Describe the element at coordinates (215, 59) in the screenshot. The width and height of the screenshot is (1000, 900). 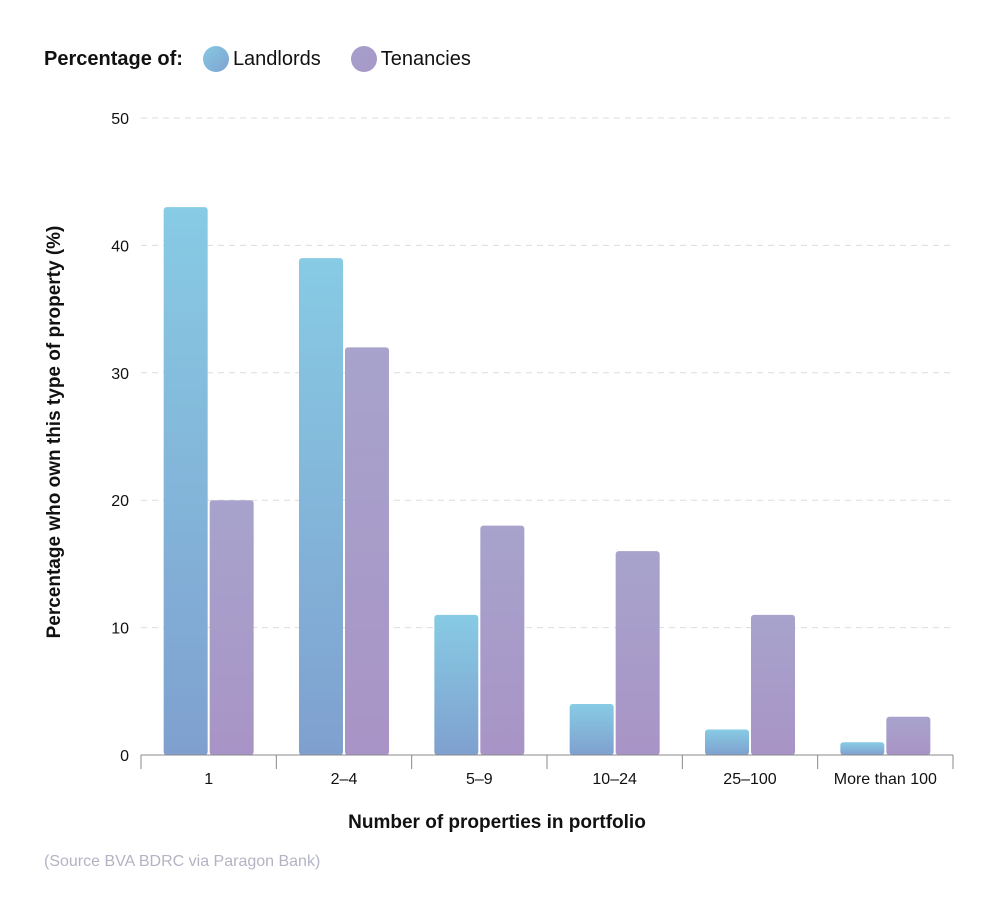
I see `legend-swatch-landlords` at that location.